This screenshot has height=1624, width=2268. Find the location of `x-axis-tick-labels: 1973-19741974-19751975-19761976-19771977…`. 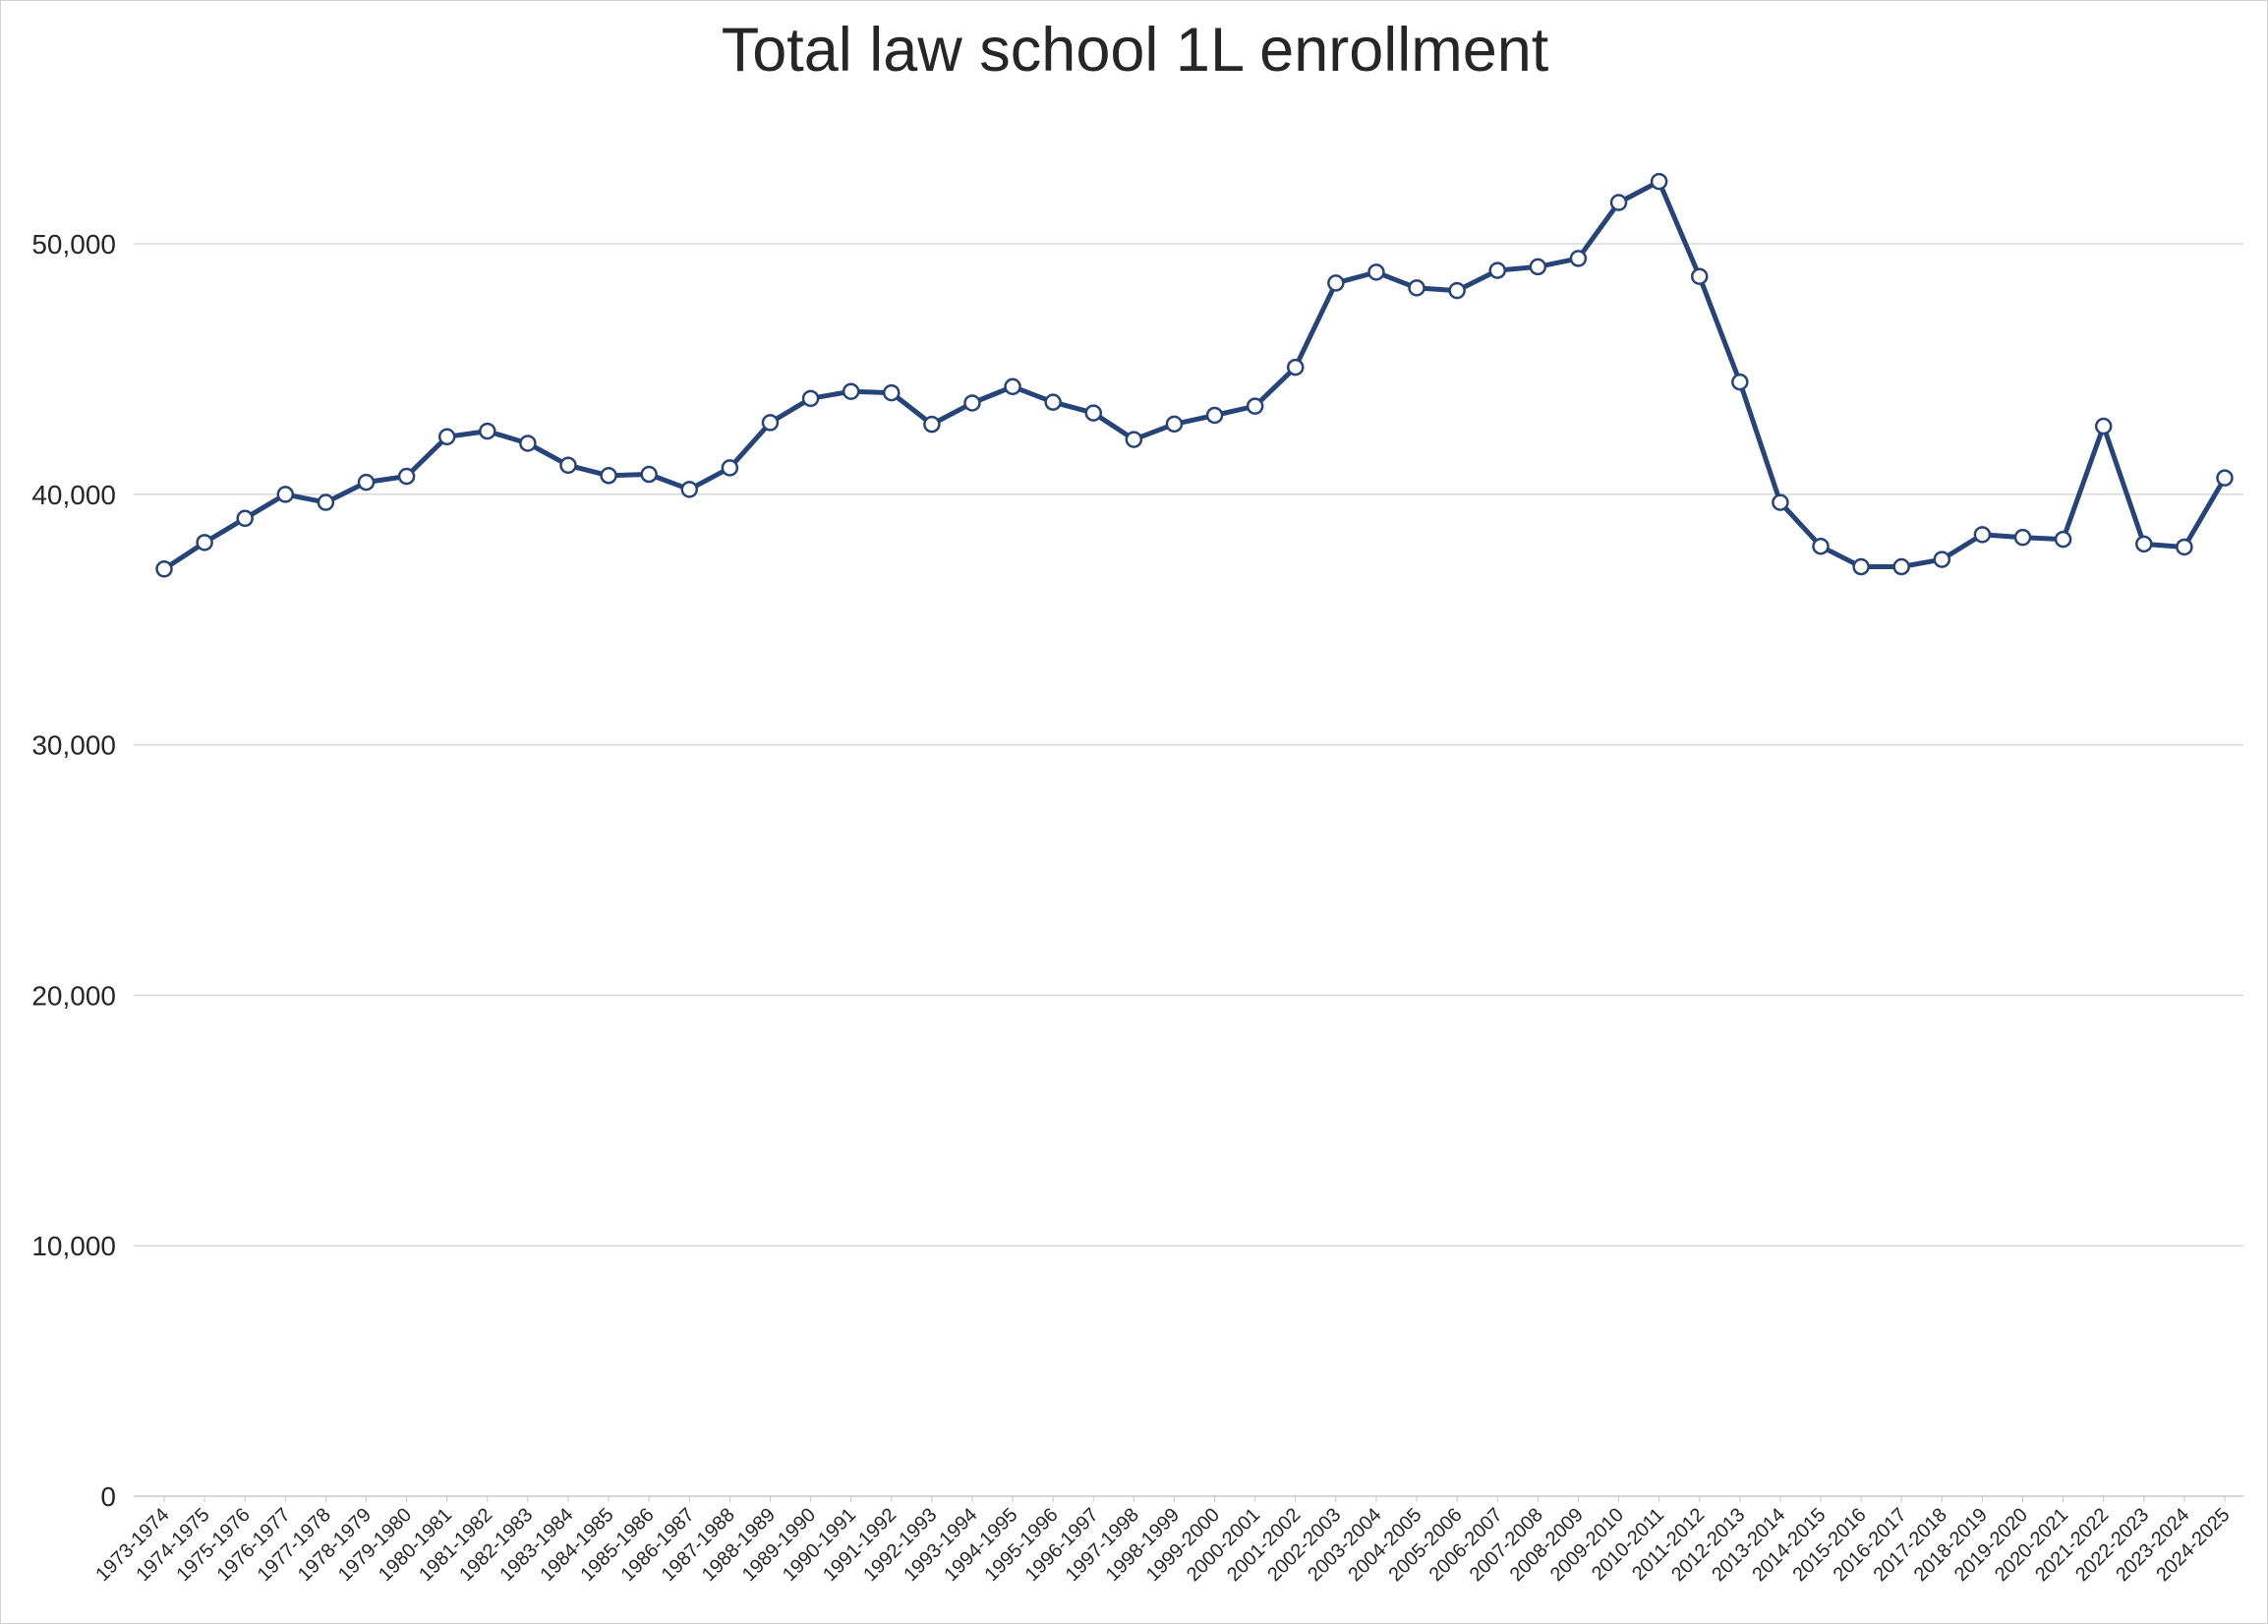

x-axis-tick-labels: 1973-19741974-19751975-19761976-19771977… is located at coordinates (1162, 1545).